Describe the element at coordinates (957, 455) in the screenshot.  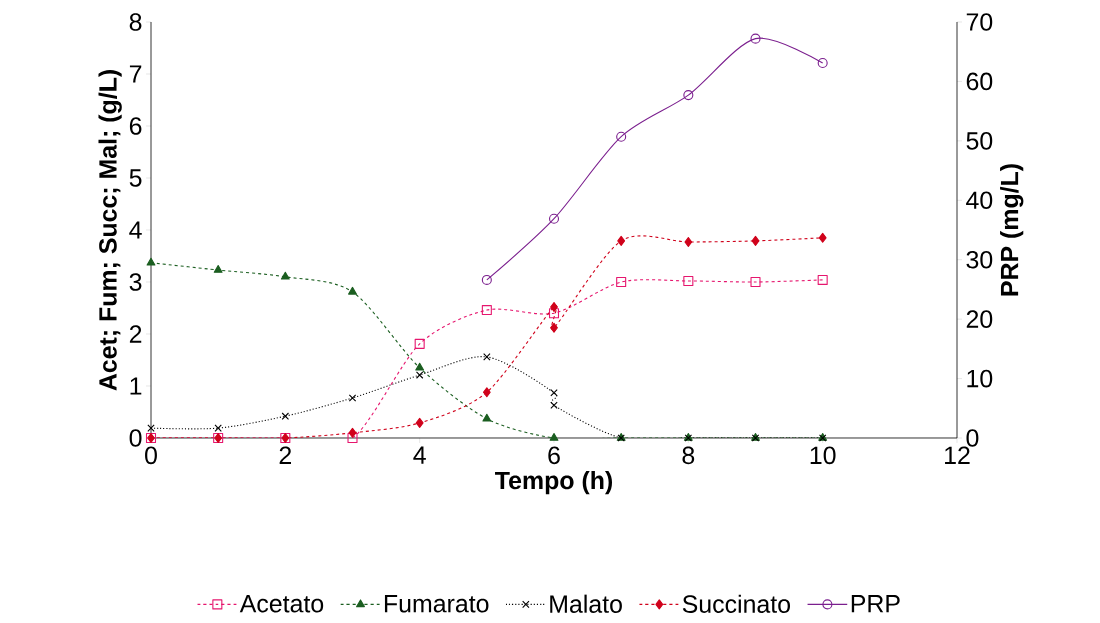
I see `x-tick-label: 12` at that location.